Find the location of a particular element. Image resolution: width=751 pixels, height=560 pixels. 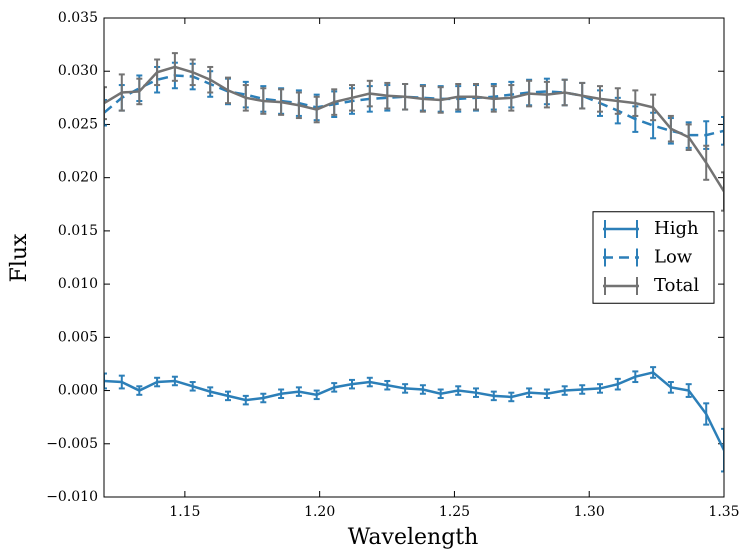

legend-label: Total is located at coordinates (676, 285).